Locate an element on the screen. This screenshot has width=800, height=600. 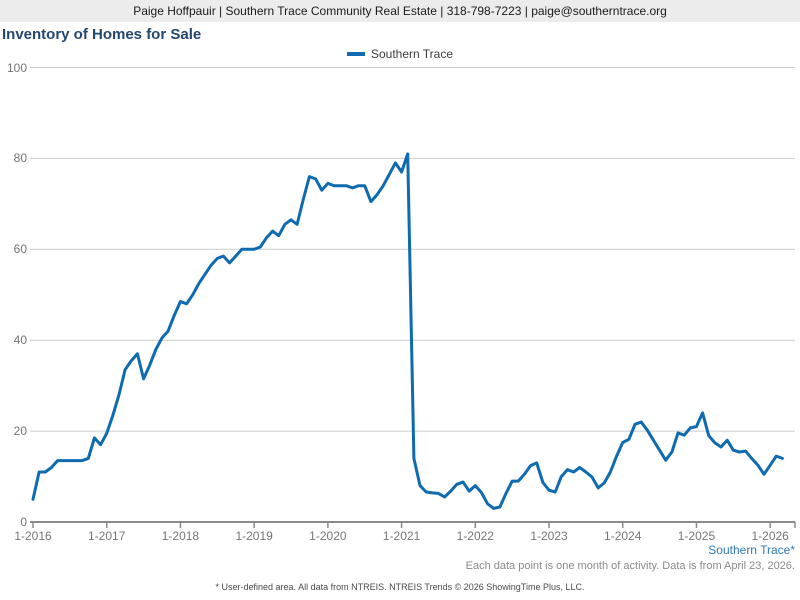
x-axis-tick-label: 1-2023 is located at coordinates (549, 536).